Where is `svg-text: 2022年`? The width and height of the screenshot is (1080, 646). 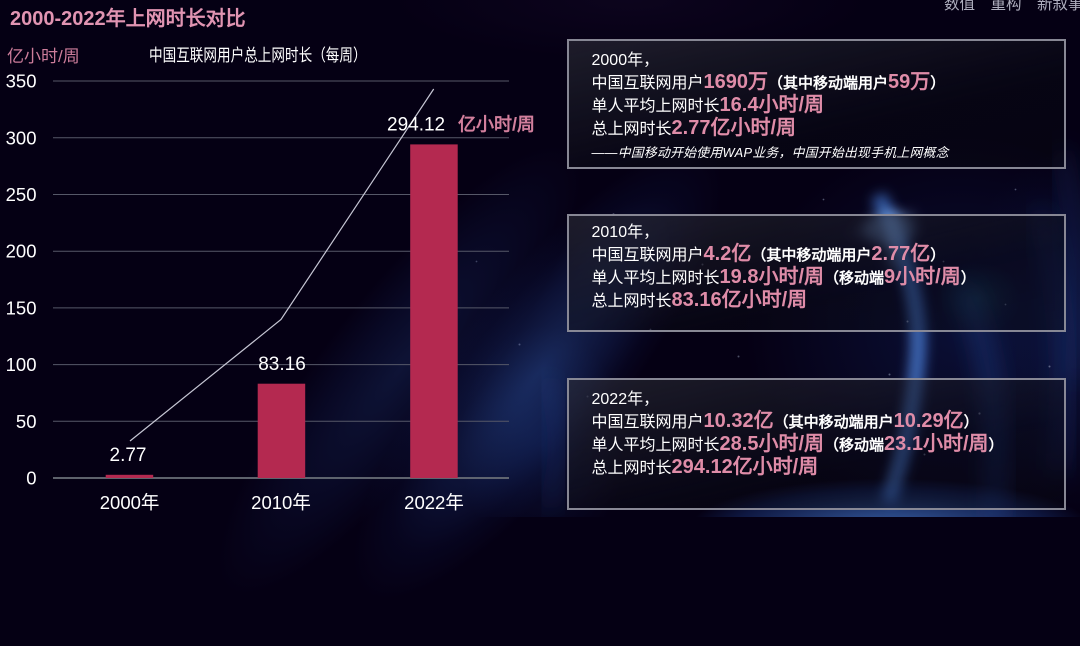 svg-text: 2022年 is located at coordinates (434, 502).